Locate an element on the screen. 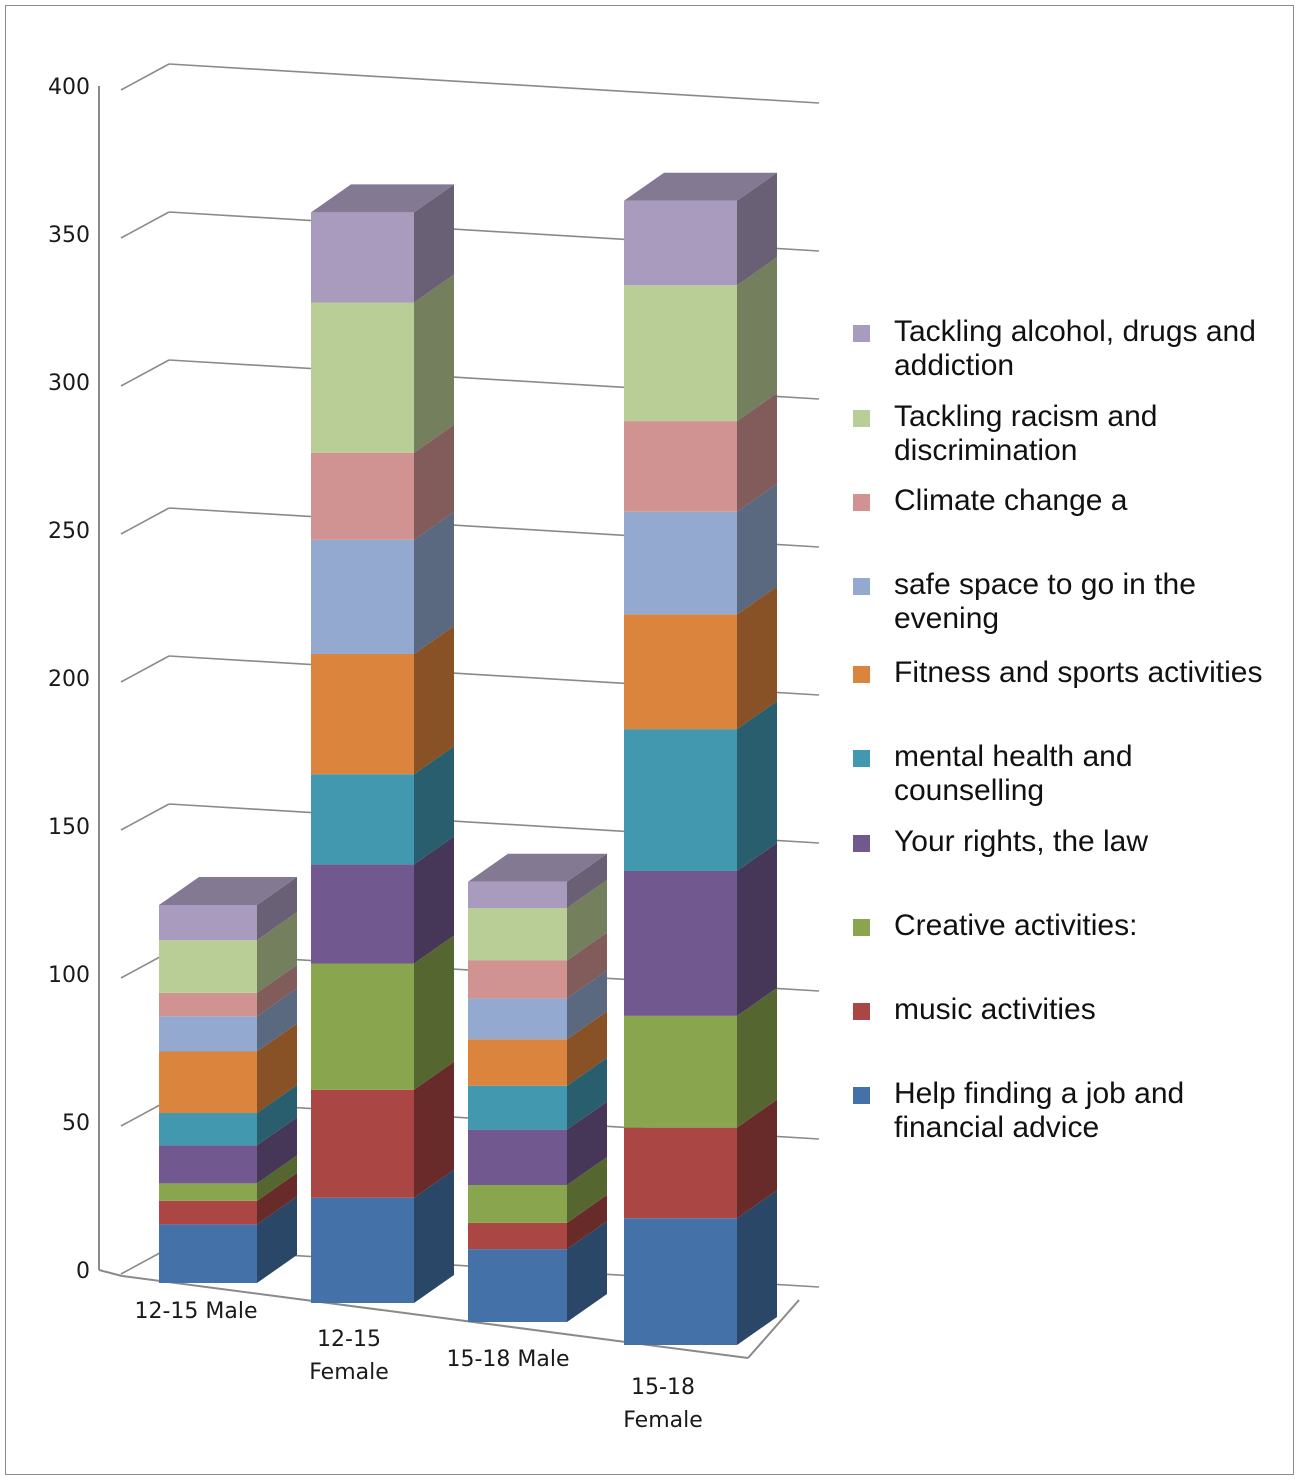  legend-item-8: Climate change a is located at coordinates (990, 500).